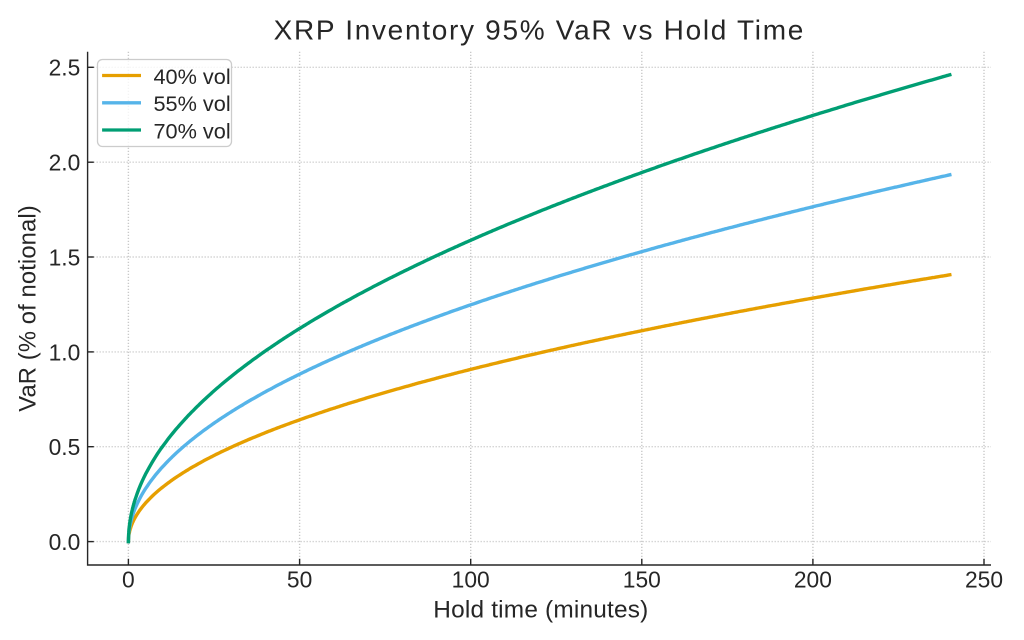 The height and width of the screenshot is (640, 1024). Describe the element at coordinates (984, 580) in the screenshot. I see `svg-text: 250` at that location.